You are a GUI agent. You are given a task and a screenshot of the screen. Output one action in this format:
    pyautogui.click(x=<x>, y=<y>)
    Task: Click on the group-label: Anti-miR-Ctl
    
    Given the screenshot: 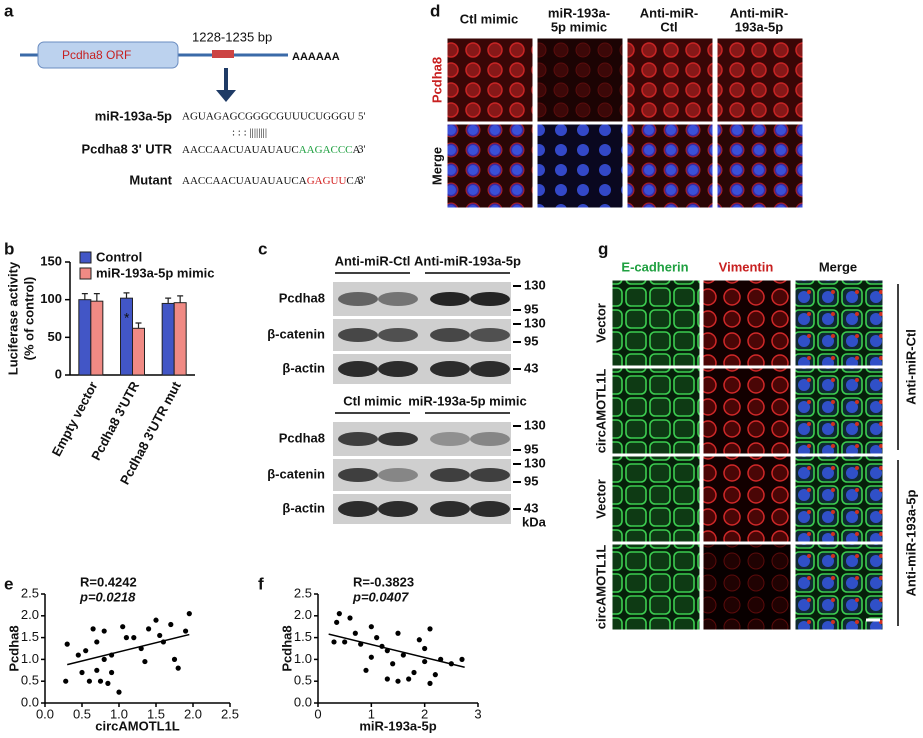 What is the action you would take?
    pyautogui.click(x=373, y=260)
    